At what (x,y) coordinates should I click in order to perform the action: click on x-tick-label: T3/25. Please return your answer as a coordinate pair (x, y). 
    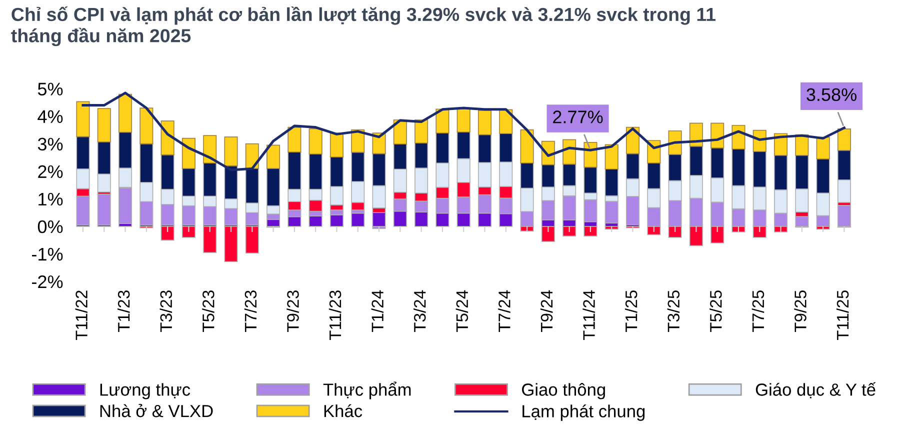
    Looking at the image, I should click on (673, 311).